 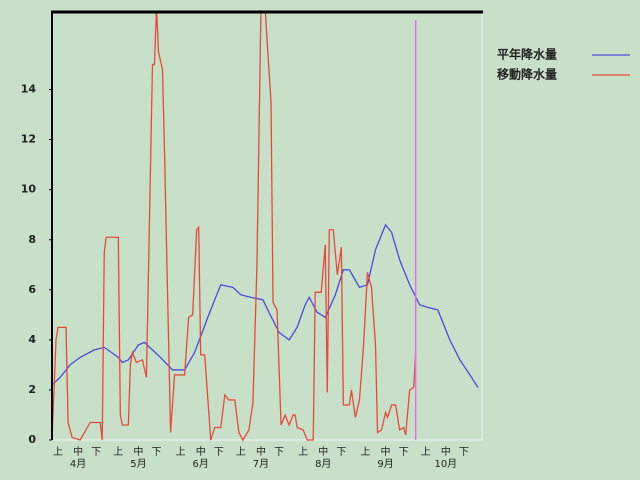 I want to click on y-tick-label: 14, so click(x=29, y=89).